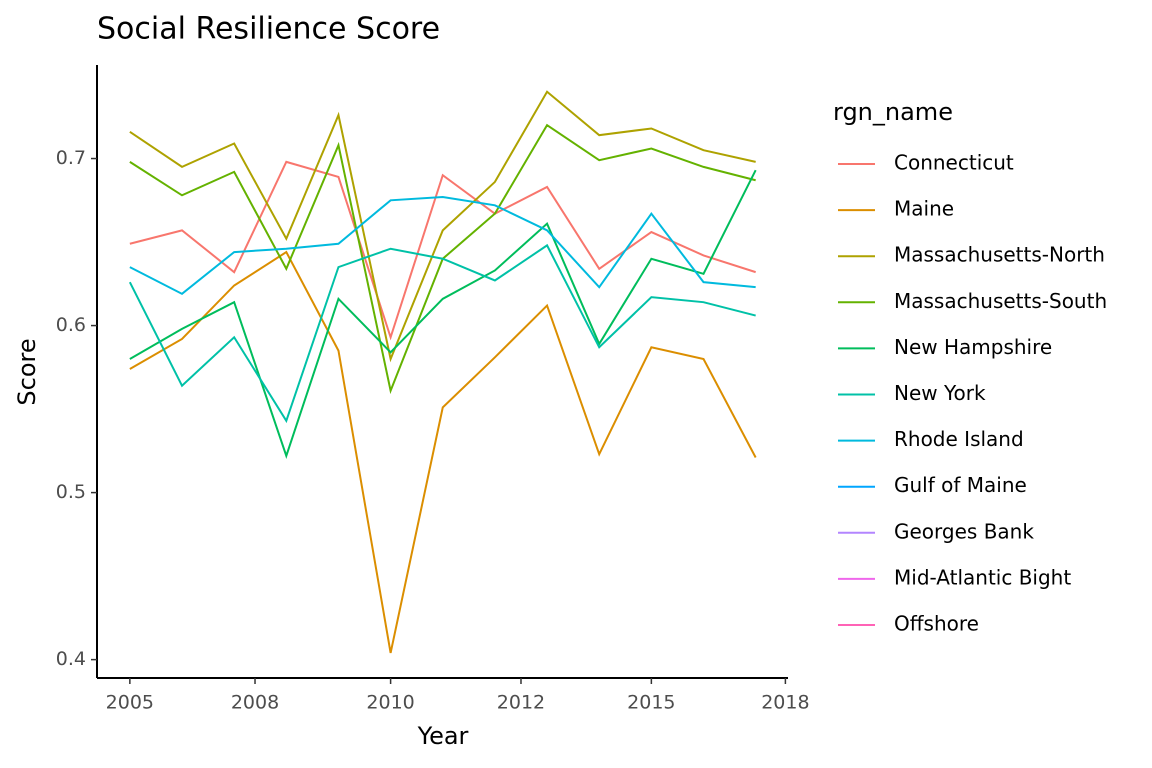  What do you see at coordinates (443, 736) in the screenshot?
I see `x-axis-label: Year` at bounding box center [443, 736].